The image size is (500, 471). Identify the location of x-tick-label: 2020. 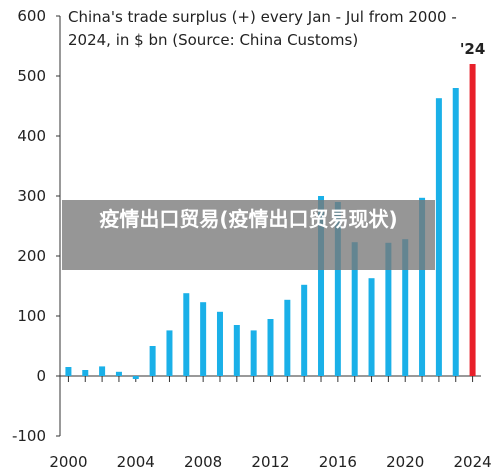
(405, 462).